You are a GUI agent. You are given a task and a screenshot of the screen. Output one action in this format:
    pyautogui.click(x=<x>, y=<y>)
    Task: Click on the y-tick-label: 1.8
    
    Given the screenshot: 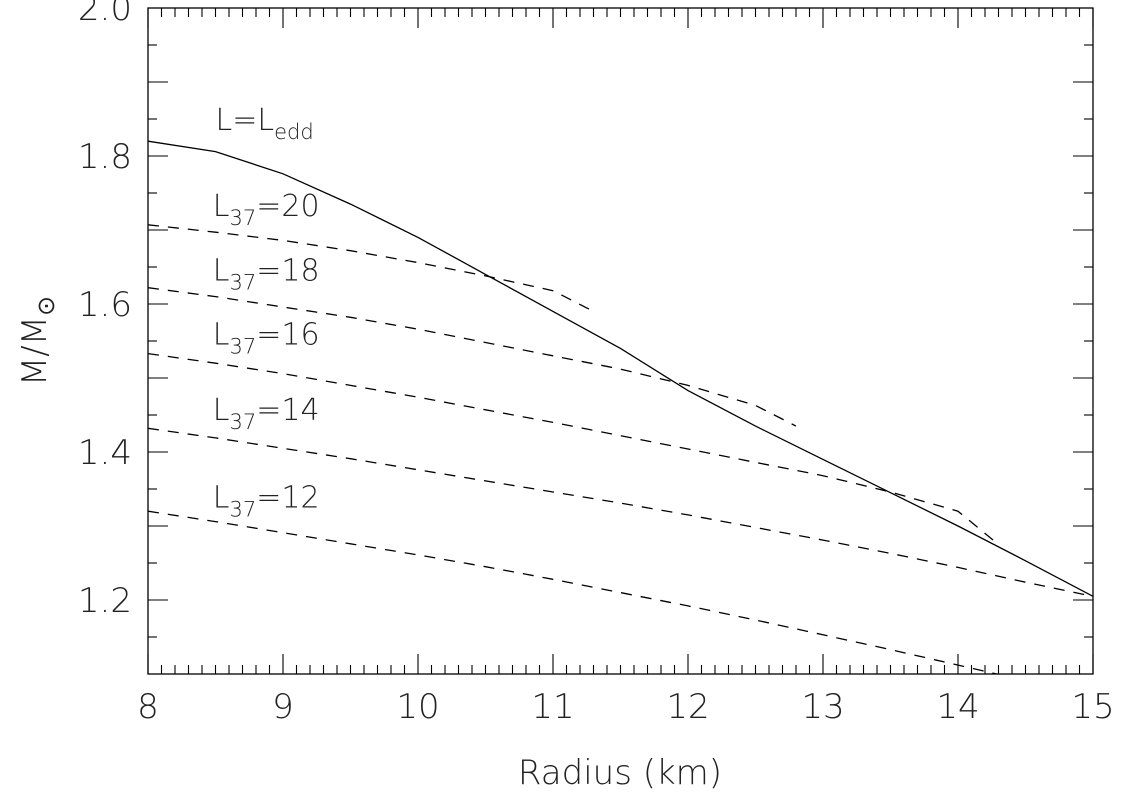 What is the action you would take?
    pyautogui.click(x=105, y=157)
    